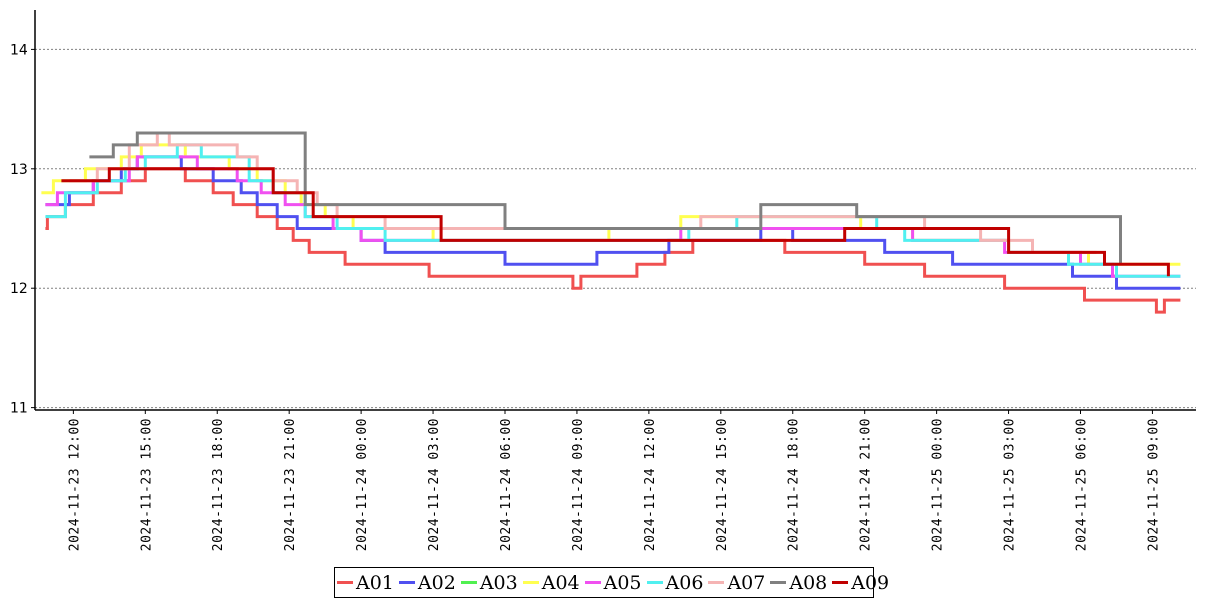 The height and width of the screenshot is (600, 1207). Describe the element at coordinates (498, 582) in the screenshot. I see `legend-label: A03` at that location.